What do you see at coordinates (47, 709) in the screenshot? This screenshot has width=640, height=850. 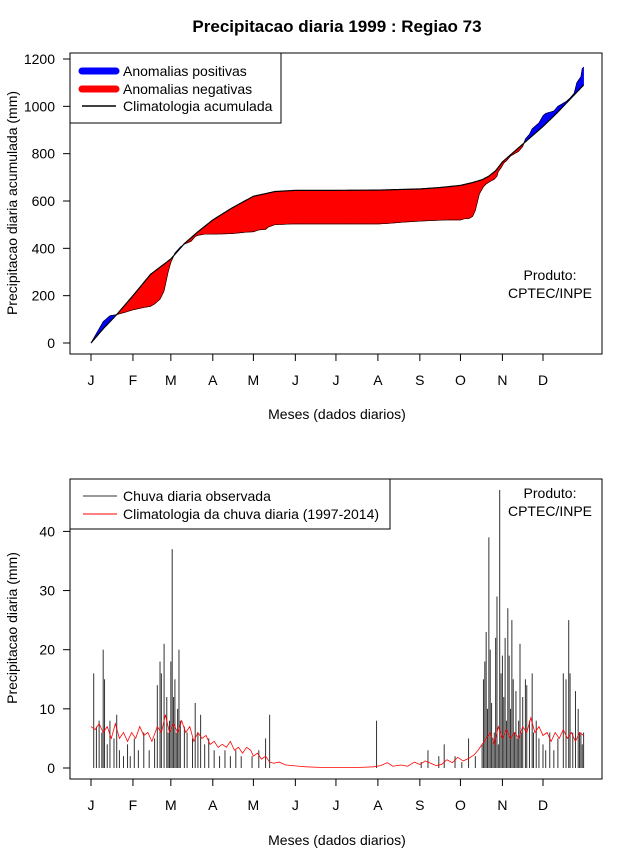 I see `y-tick-label: 10` at bounding box center [47, 709].